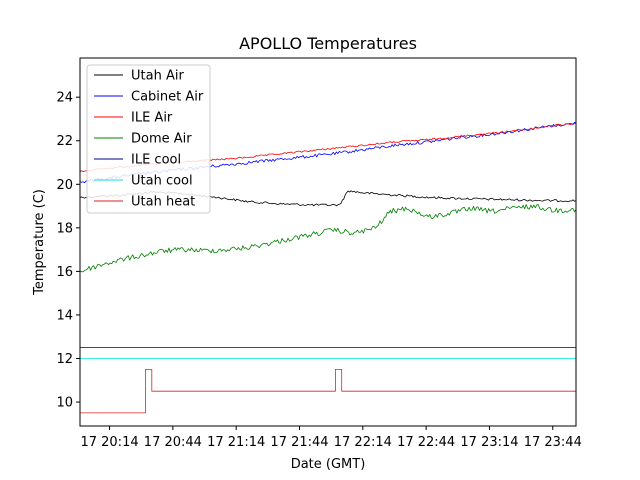 This screenshot has height=480, width=640. I want to click on legend-label: Dome Air, so click(161, 139).